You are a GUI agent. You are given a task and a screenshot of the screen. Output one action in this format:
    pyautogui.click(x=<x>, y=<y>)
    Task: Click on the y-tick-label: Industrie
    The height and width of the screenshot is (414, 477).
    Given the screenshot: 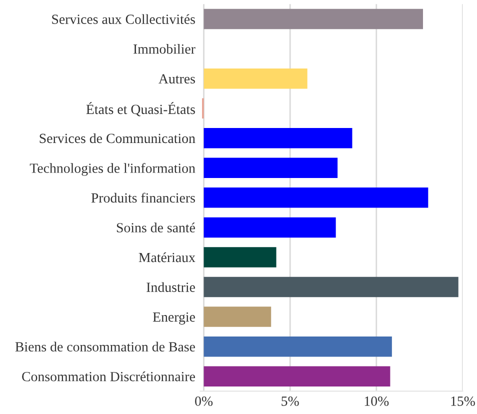 What is the action you would take?
    pyautogui.click(x=170, y=287)
    